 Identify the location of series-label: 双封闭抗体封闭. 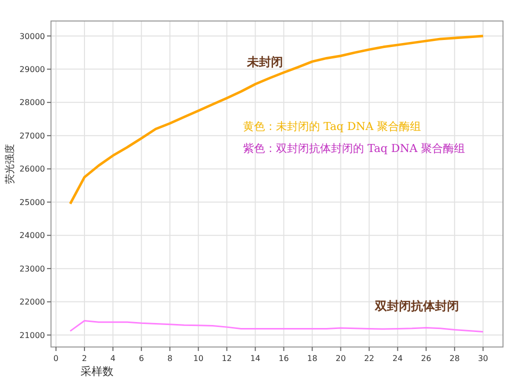
(416, 306).